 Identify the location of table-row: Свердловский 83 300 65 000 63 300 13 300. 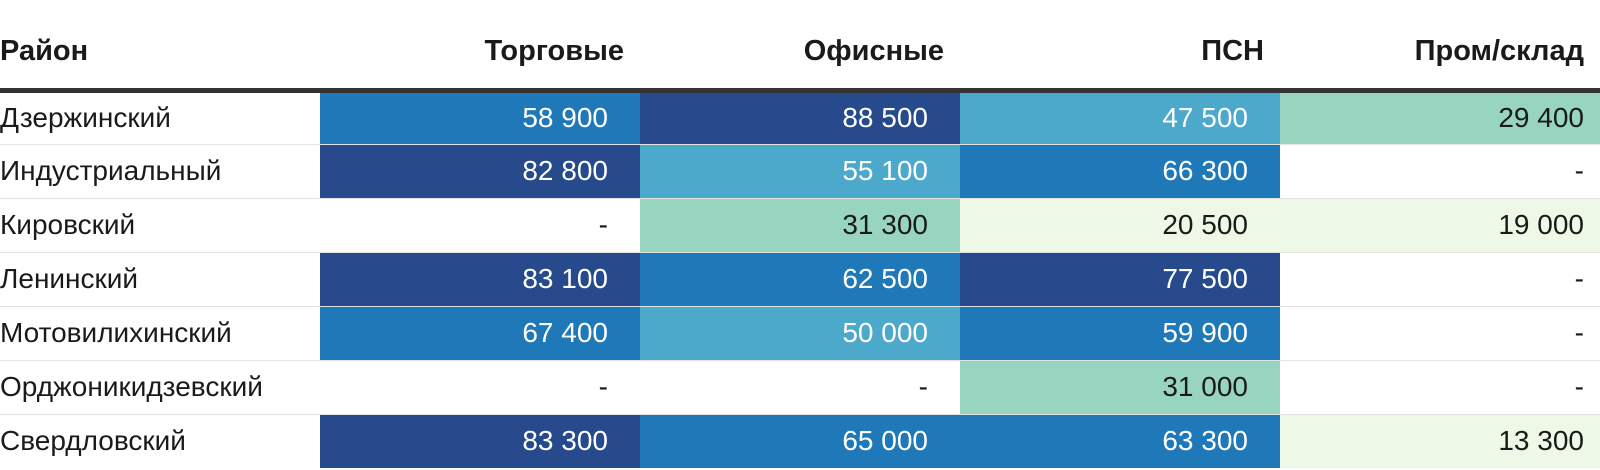
(800, 441).